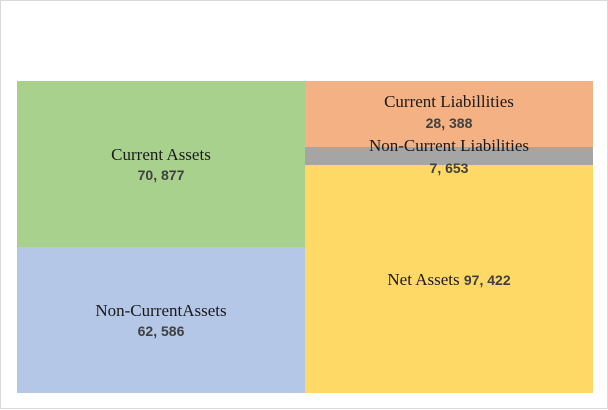 The width and height of the screenshot is (608, 410). Describe the element at coordinates (449, 156) in the screenshot. I see `treemap-cell-non-current-liabilities` at that location.